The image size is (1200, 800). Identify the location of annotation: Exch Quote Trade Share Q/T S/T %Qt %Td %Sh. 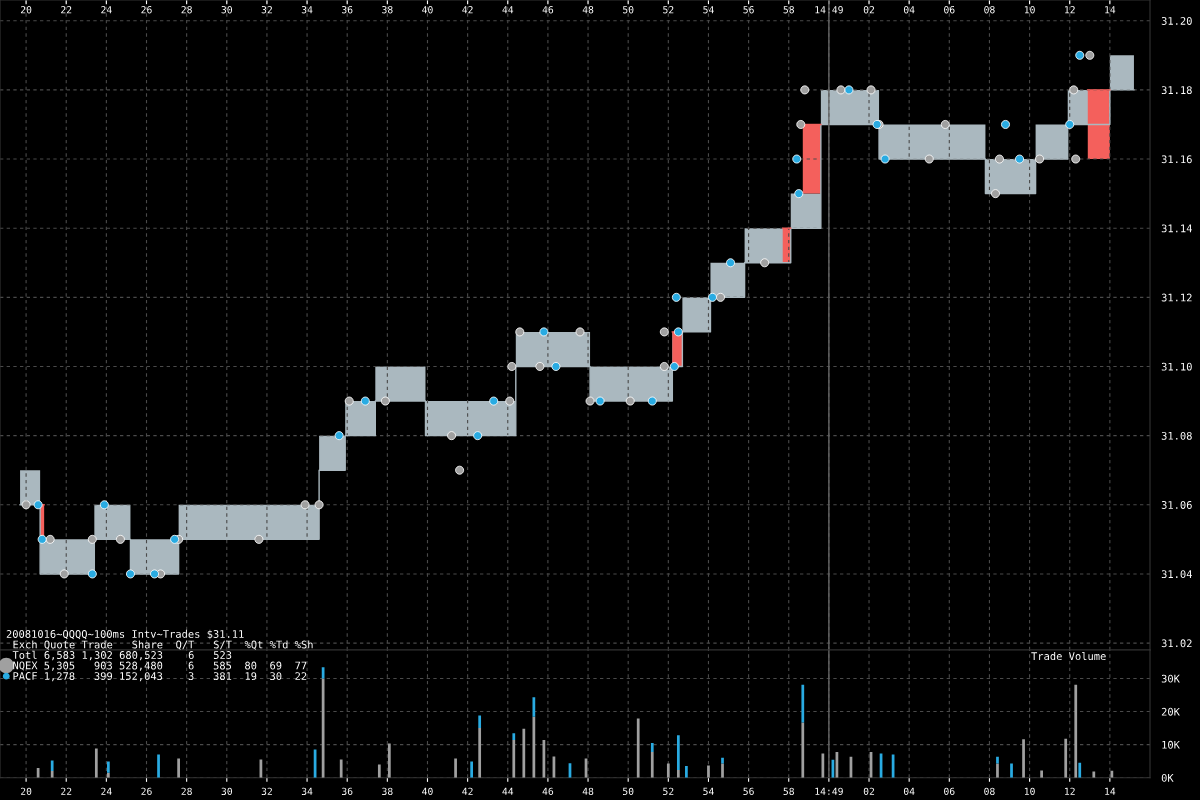
(163, 645).